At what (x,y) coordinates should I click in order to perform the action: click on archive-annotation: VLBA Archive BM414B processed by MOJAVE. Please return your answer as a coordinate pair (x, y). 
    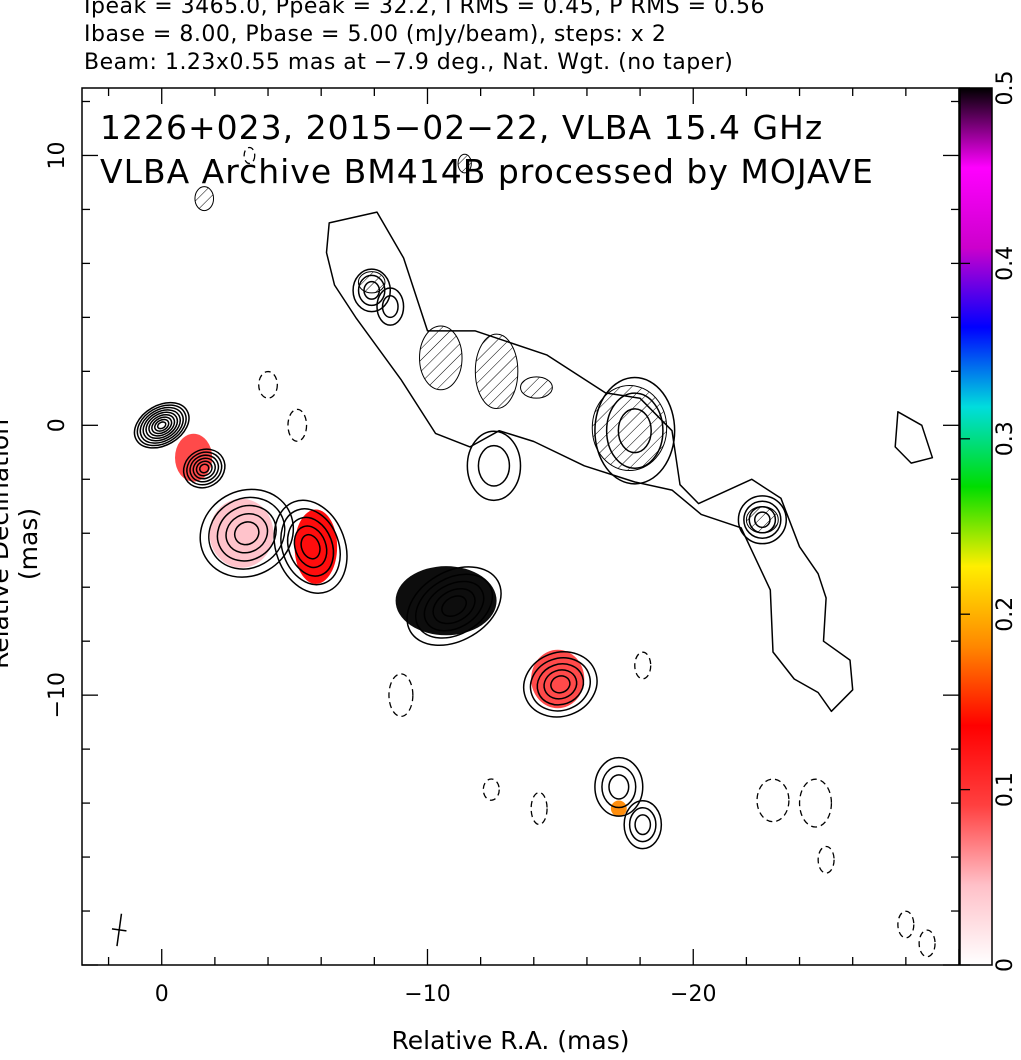
    Looking at the image, I should click on (487, 171).